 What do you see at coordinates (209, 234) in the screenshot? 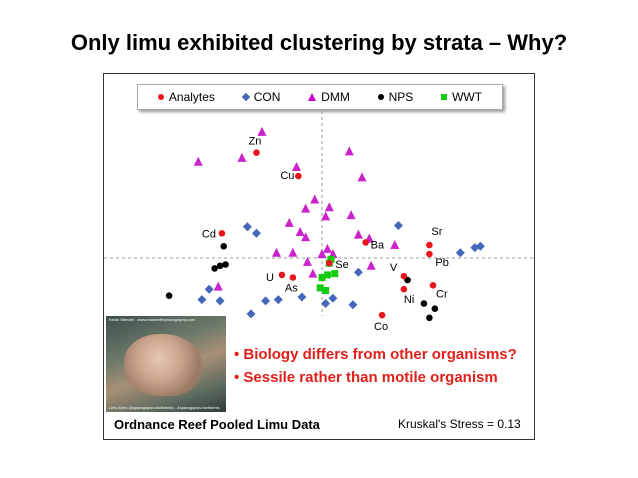
I see `label-analyte-cd: Cd` at bounding box center [209, 234].